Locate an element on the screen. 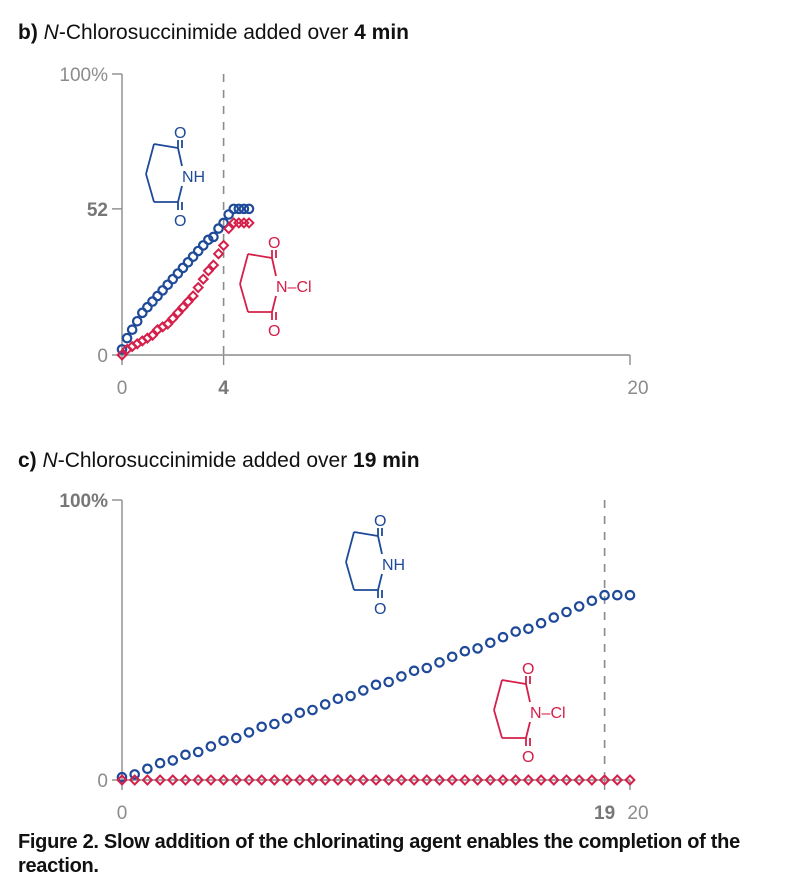 Image resolution: width=810 pixels, height=888 pixels. panel-b-reagent-prefix: N is located at coordinates (51, 32).